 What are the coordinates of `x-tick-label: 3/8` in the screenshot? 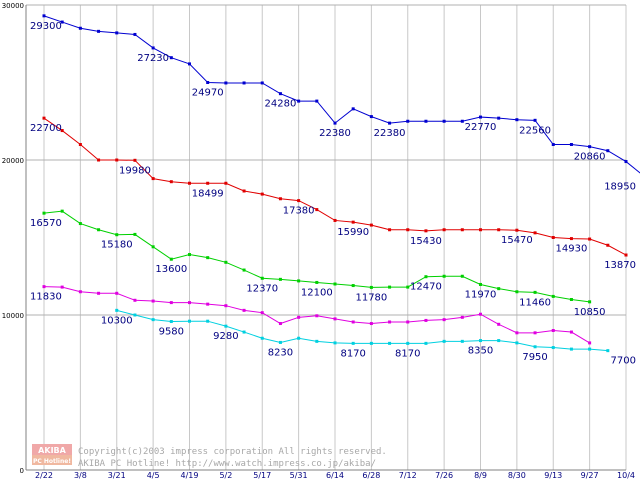 It's located at (80, 475).